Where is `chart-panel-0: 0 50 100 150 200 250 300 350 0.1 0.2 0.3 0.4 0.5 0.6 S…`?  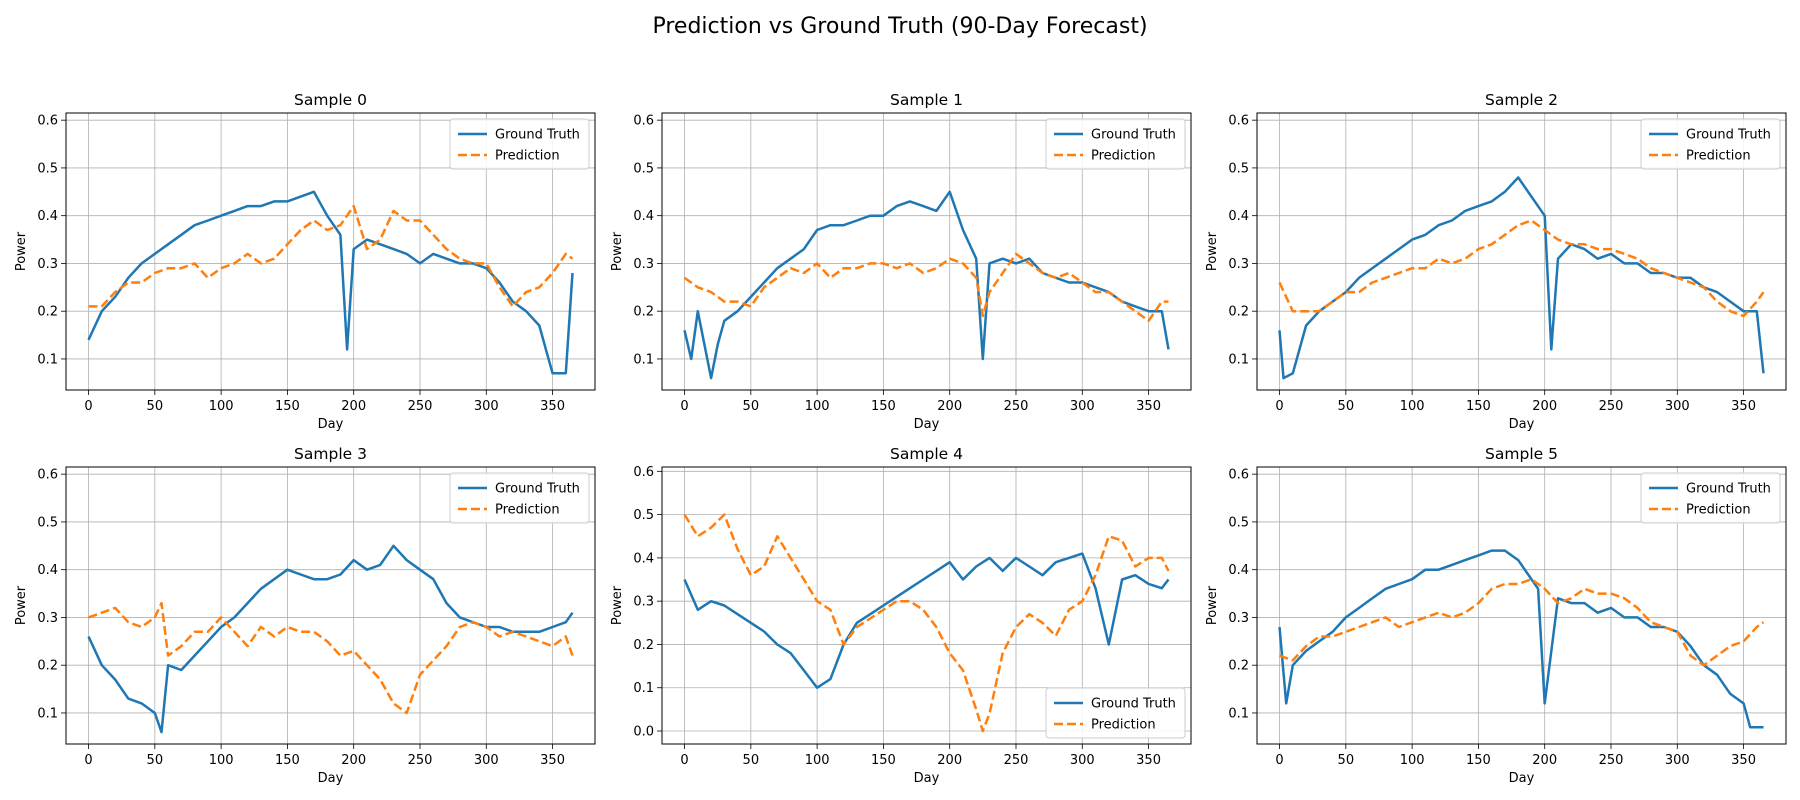 chart-panel-0: 0 50 100 150 200 250 300 350 0.1 0.2 0.3 0.4 0.5 0.6 S… is located at coordinates (305, 261).